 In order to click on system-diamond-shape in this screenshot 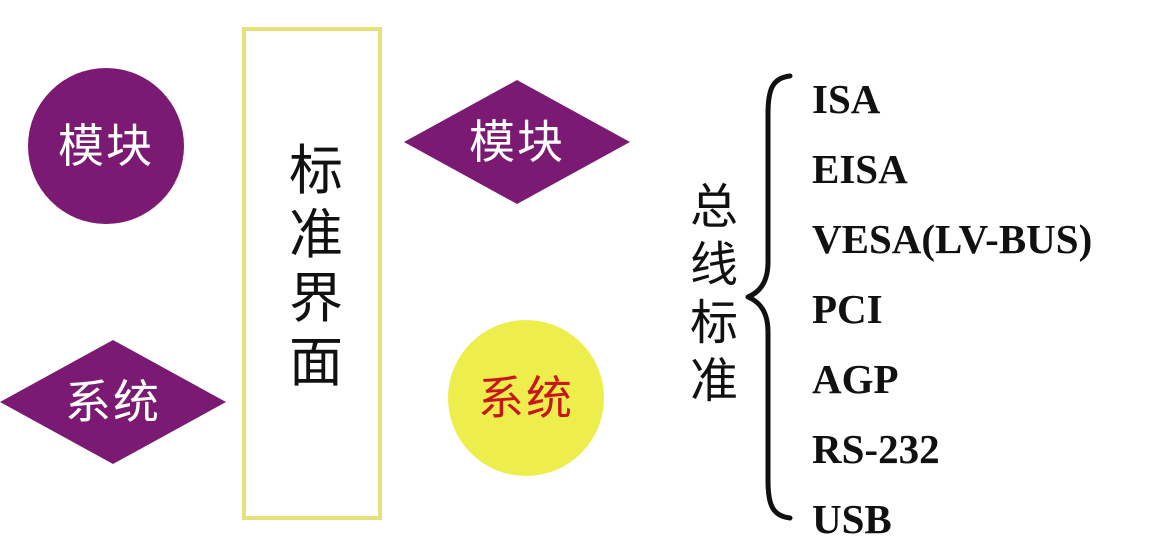, I will do `click(113, 402)`.